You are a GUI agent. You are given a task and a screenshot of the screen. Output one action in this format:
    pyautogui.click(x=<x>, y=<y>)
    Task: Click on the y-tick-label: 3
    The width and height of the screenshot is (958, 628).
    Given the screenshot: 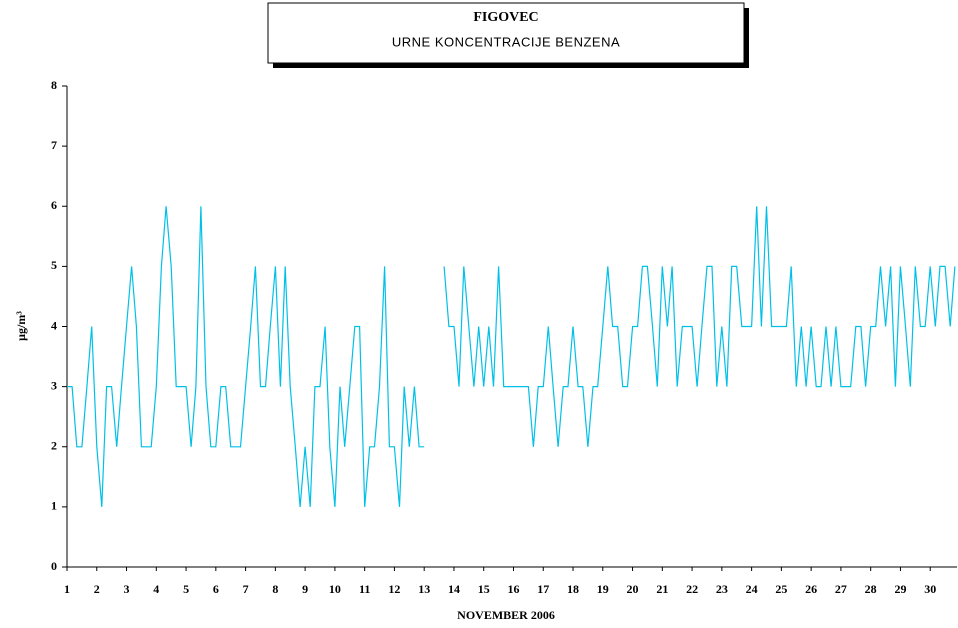 What is the action you would take?
    pyautogui.click(x=54, y=385)
    